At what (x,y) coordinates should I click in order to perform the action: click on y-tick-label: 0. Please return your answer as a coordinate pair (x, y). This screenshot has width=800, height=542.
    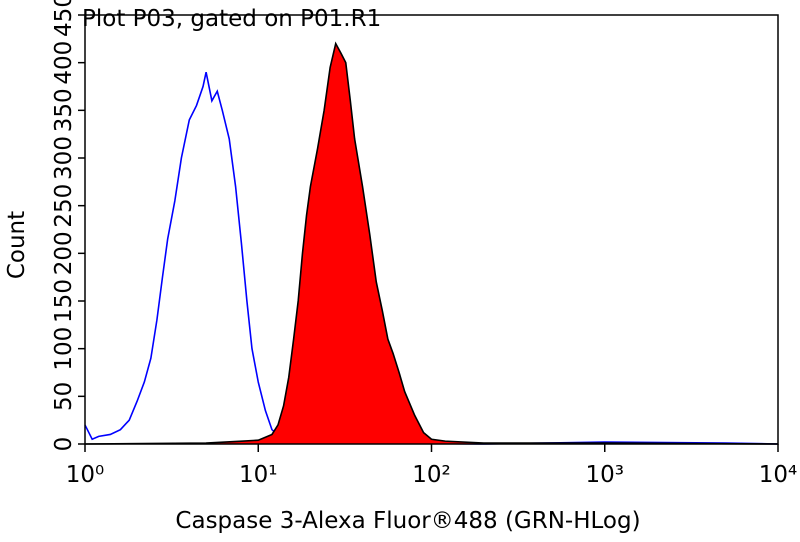
    Looking at the image, I should click on (64, 444).